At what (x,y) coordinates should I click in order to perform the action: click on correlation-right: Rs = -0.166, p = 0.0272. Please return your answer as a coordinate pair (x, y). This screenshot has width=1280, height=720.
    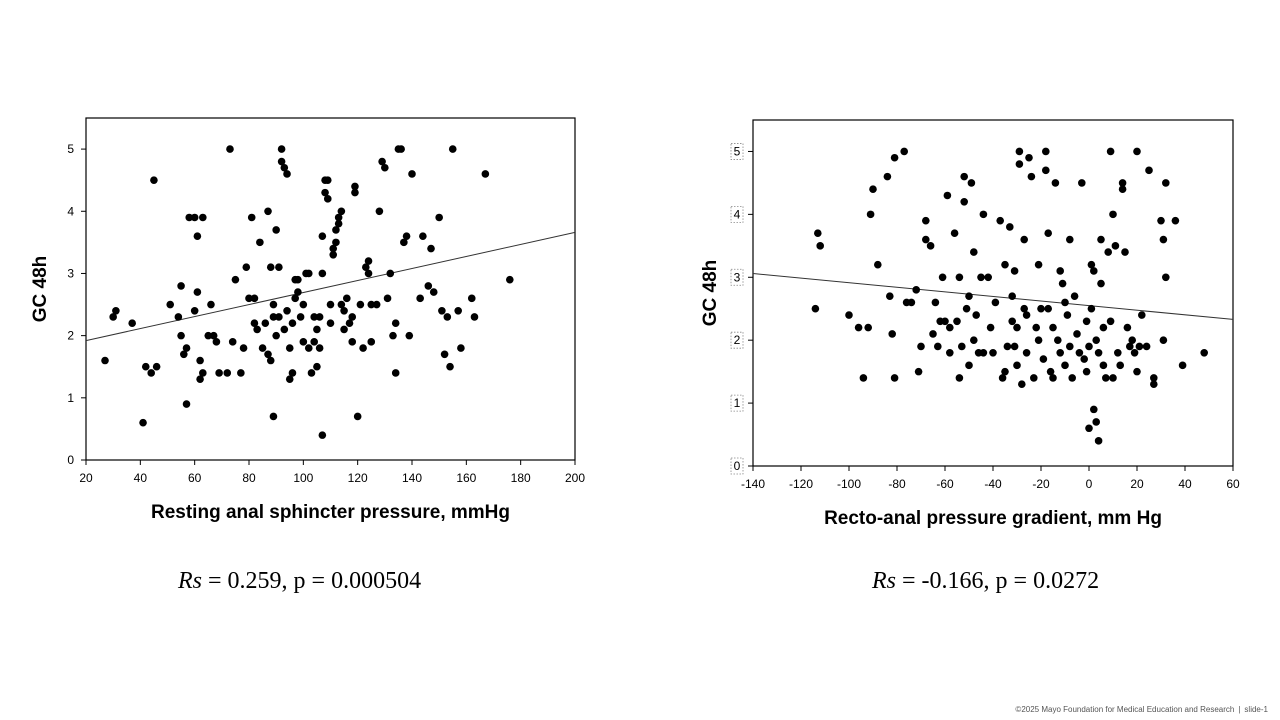
    Looking at the image, I should click on (985, 581).